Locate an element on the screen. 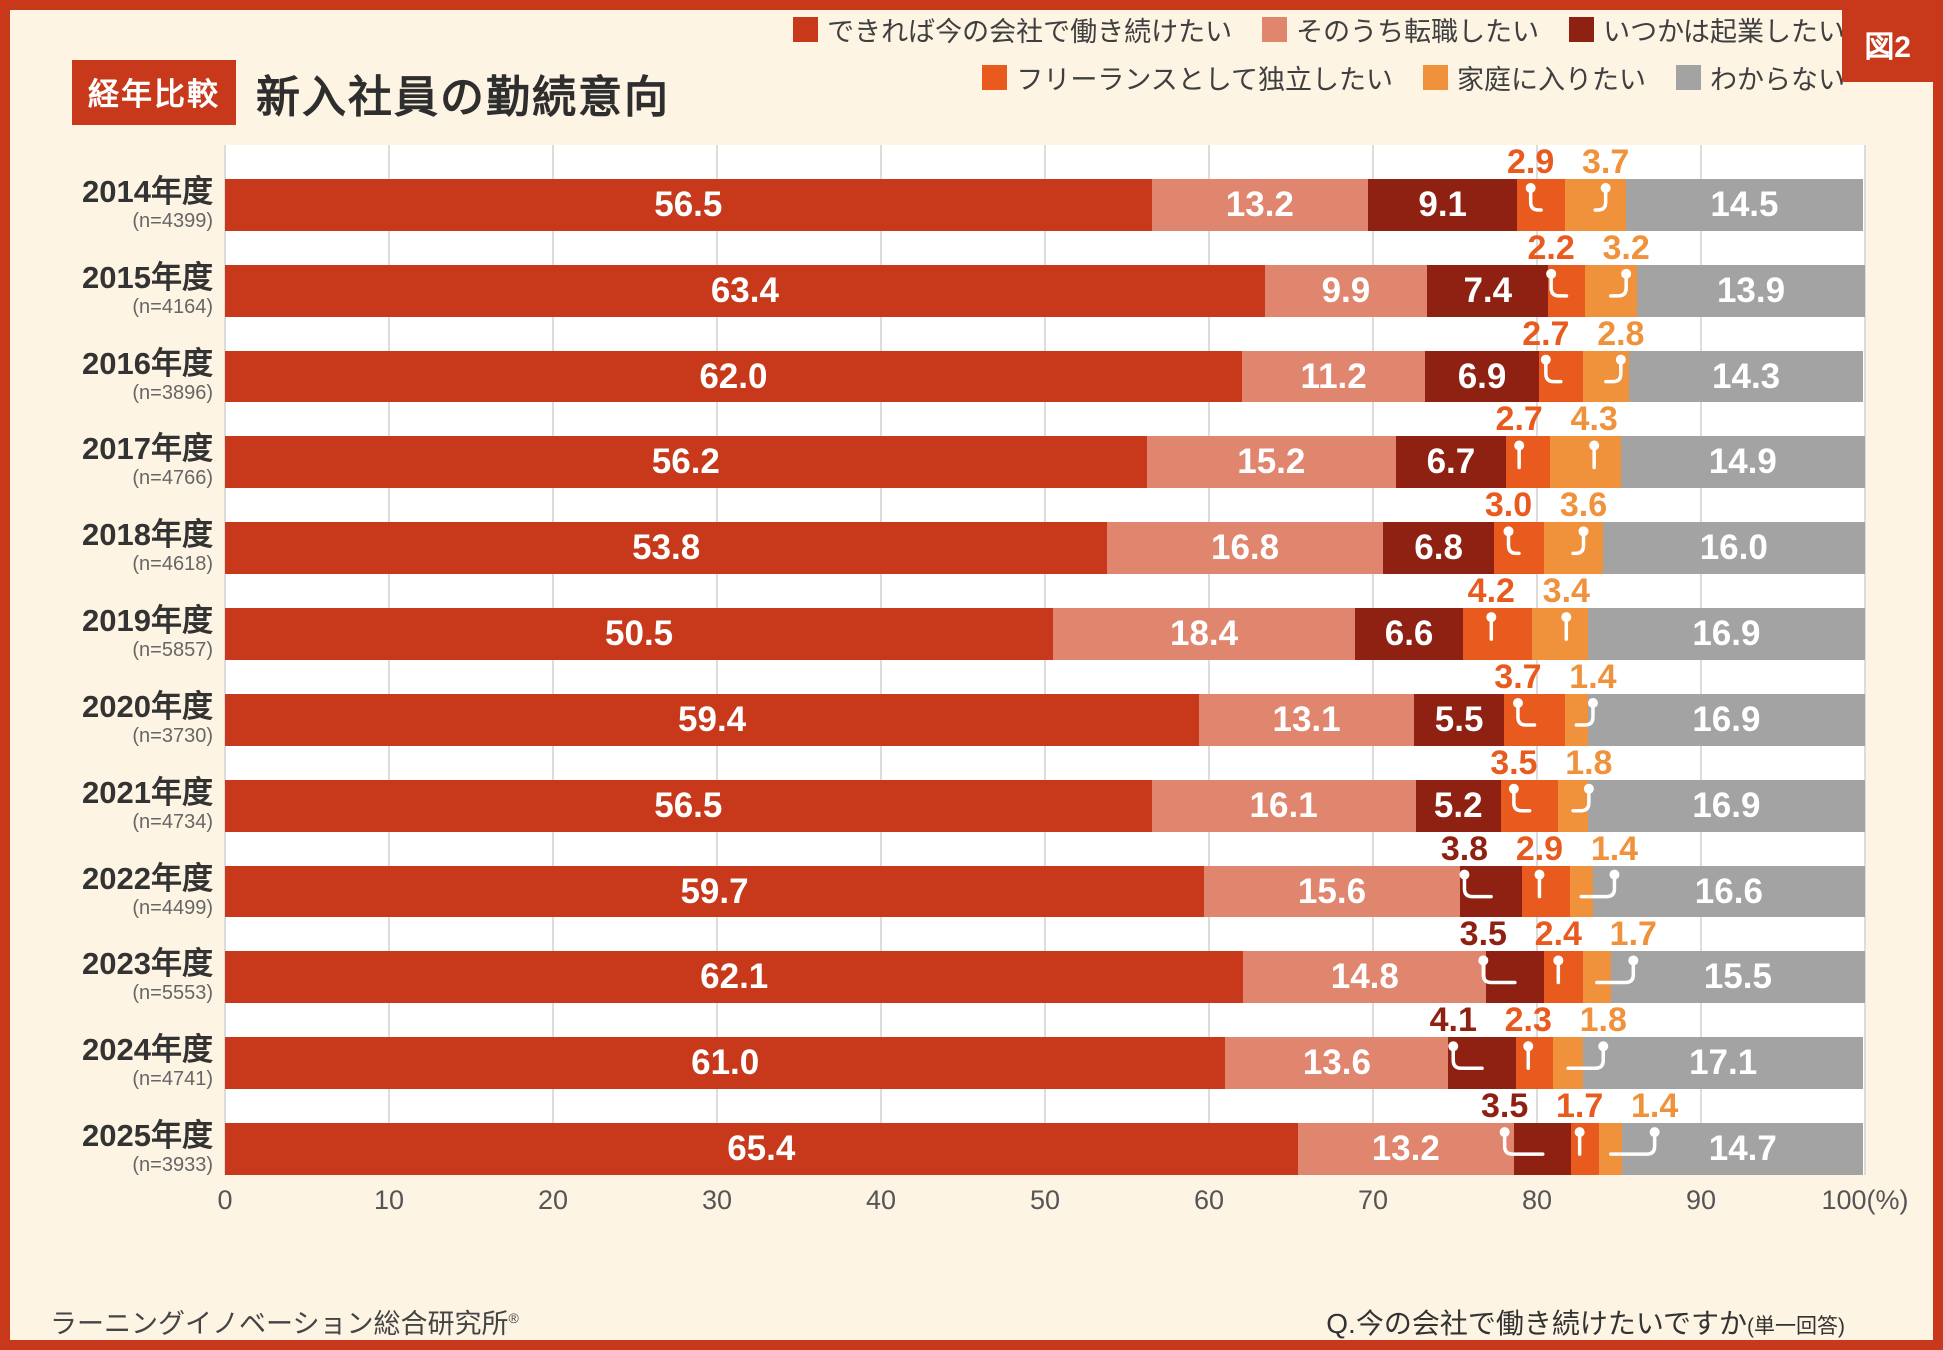  segment-value-label: 6.6 is located at coordinates (1409, 634).